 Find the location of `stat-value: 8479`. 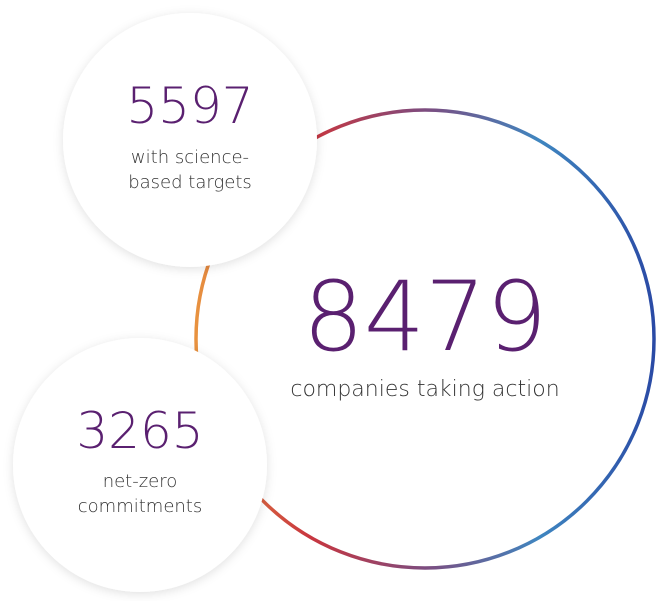

stat-value: 8479 is located at coordinates (425, 317).